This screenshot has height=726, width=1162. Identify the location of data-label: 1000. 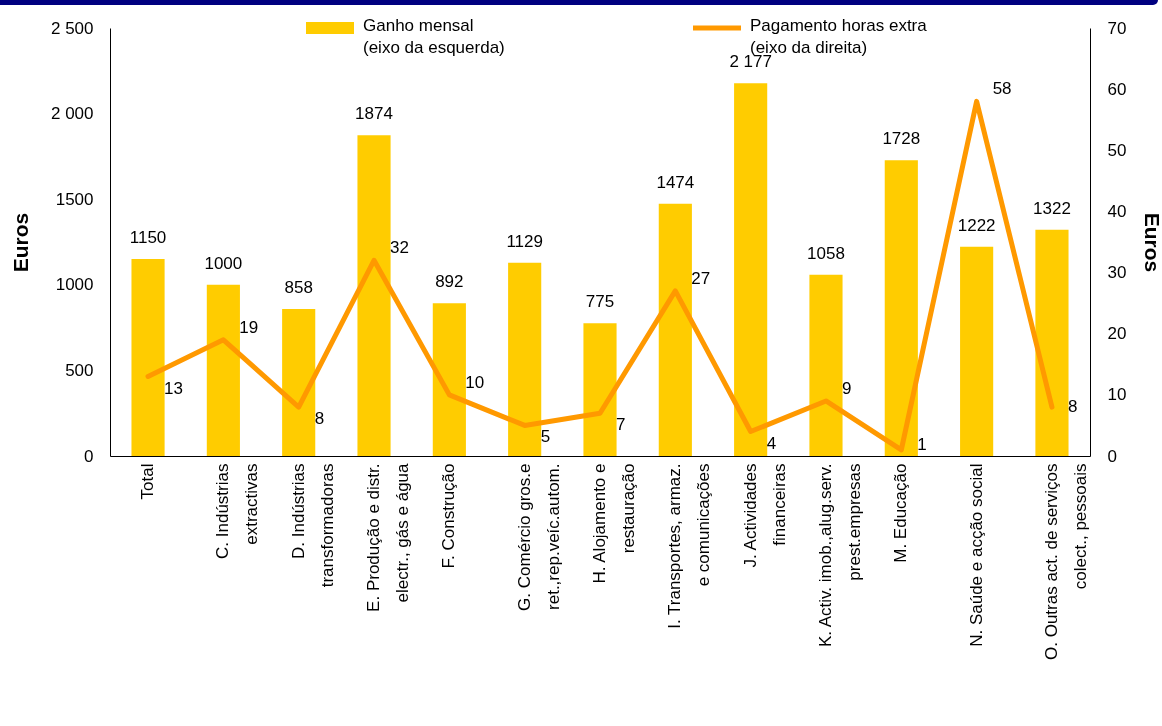
(223, 263).